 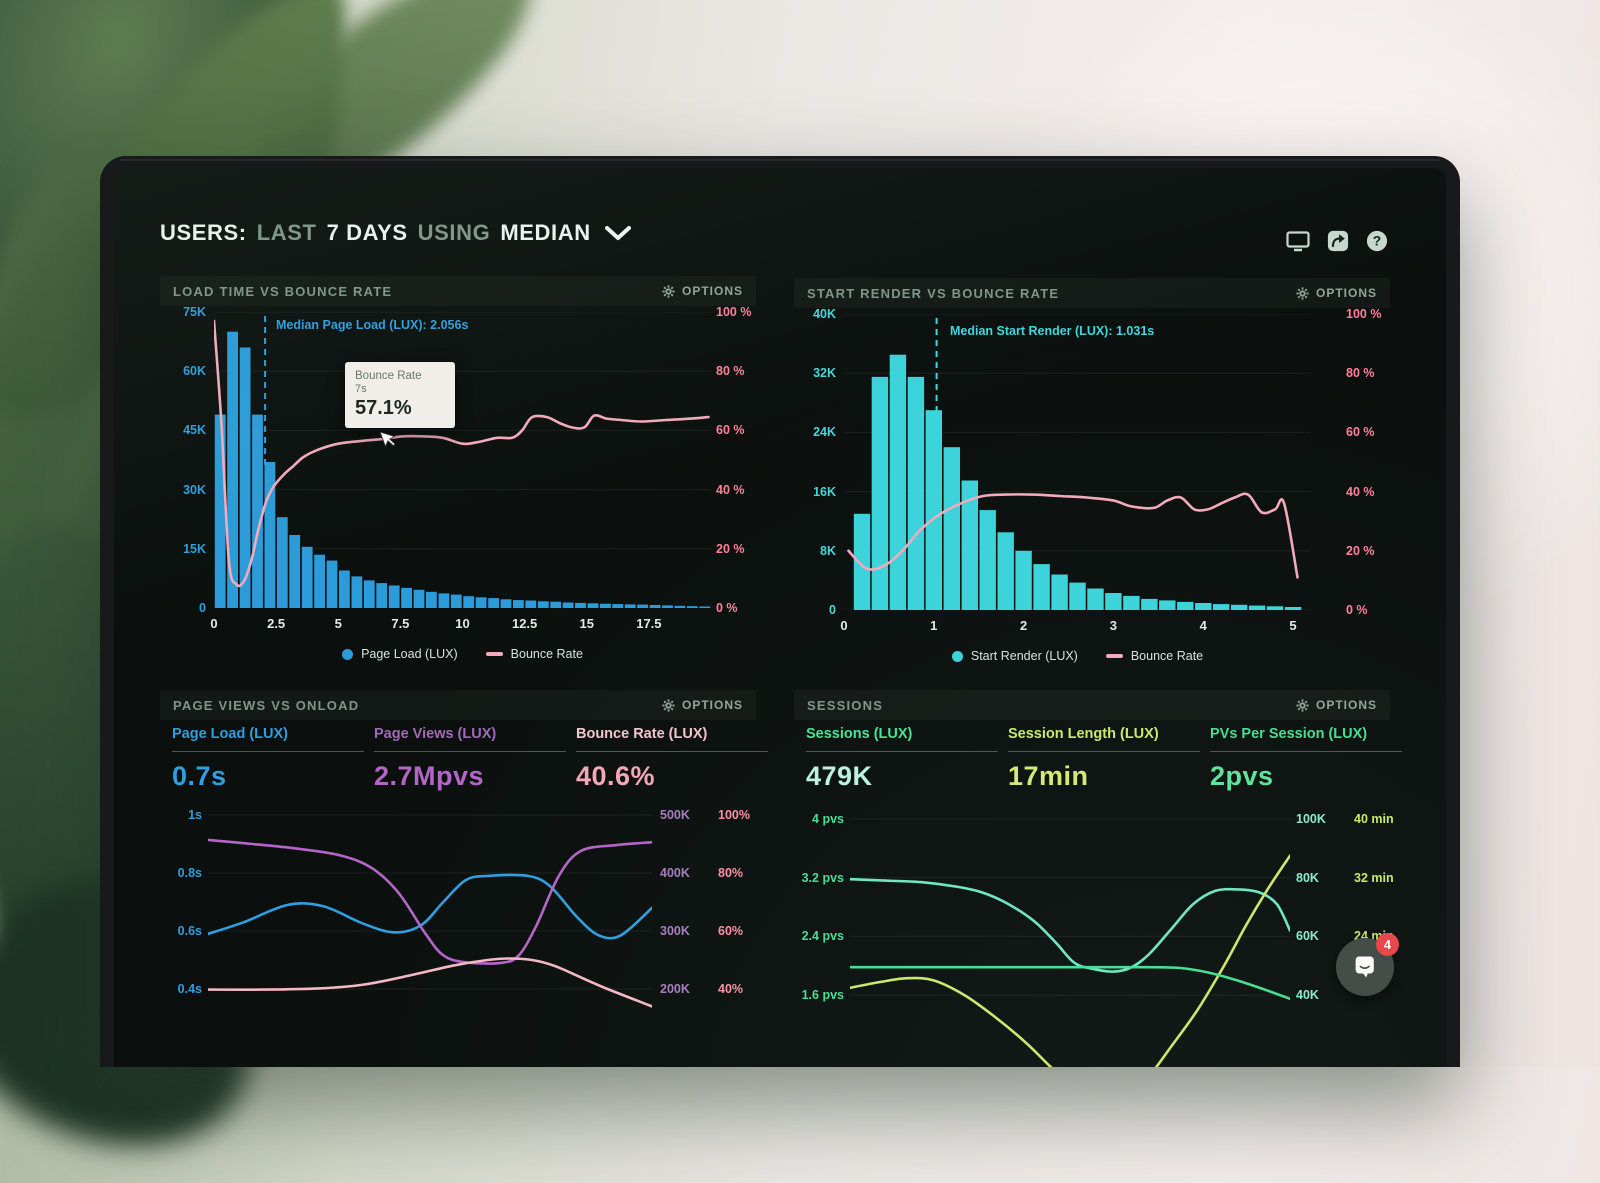 What do you see at coordinates (1306, 759) in the screenshot?
I see `metric-pvs-per-session: PVs Per Session (LUX) 2pvs` at bounding box center [1306, 759].